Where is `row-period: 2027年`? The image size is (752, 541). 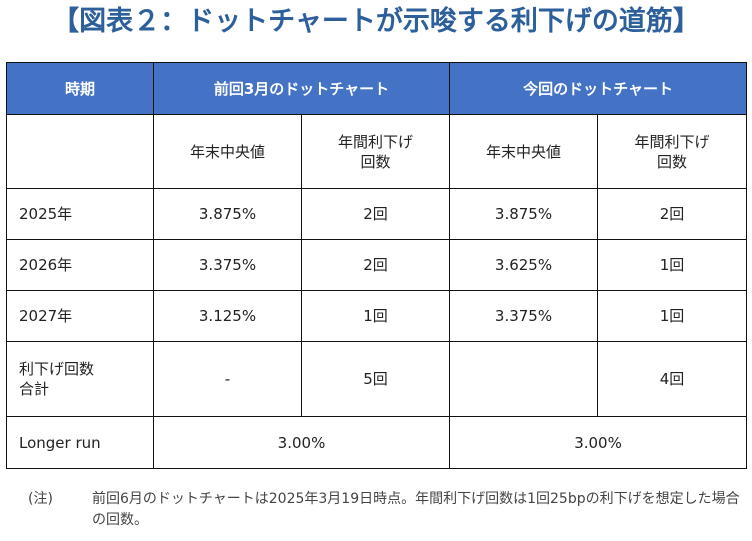 row-period: 2027年 is located at coordinates (80, 316).